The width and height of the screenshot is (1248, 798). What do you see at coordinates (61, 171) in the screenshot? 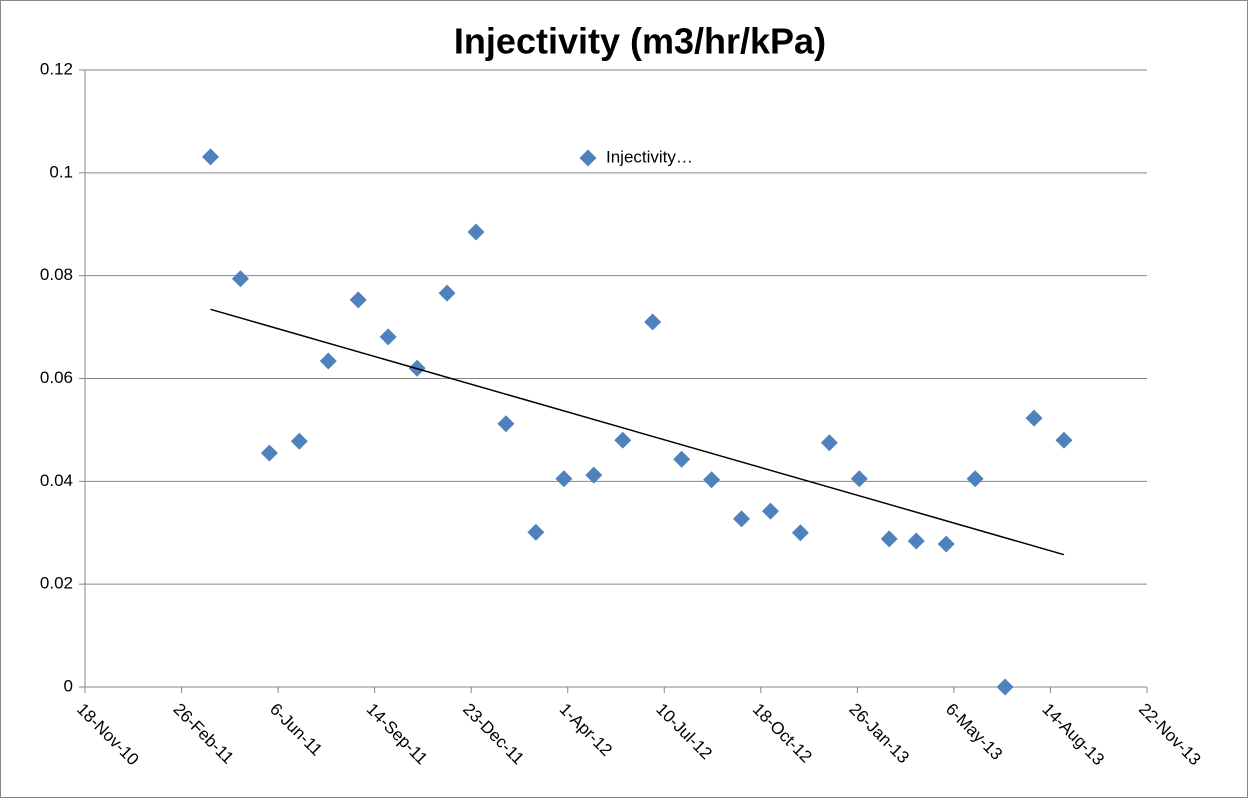
I see `y-tick-label: 0.1` at bounding box center [61, 171].